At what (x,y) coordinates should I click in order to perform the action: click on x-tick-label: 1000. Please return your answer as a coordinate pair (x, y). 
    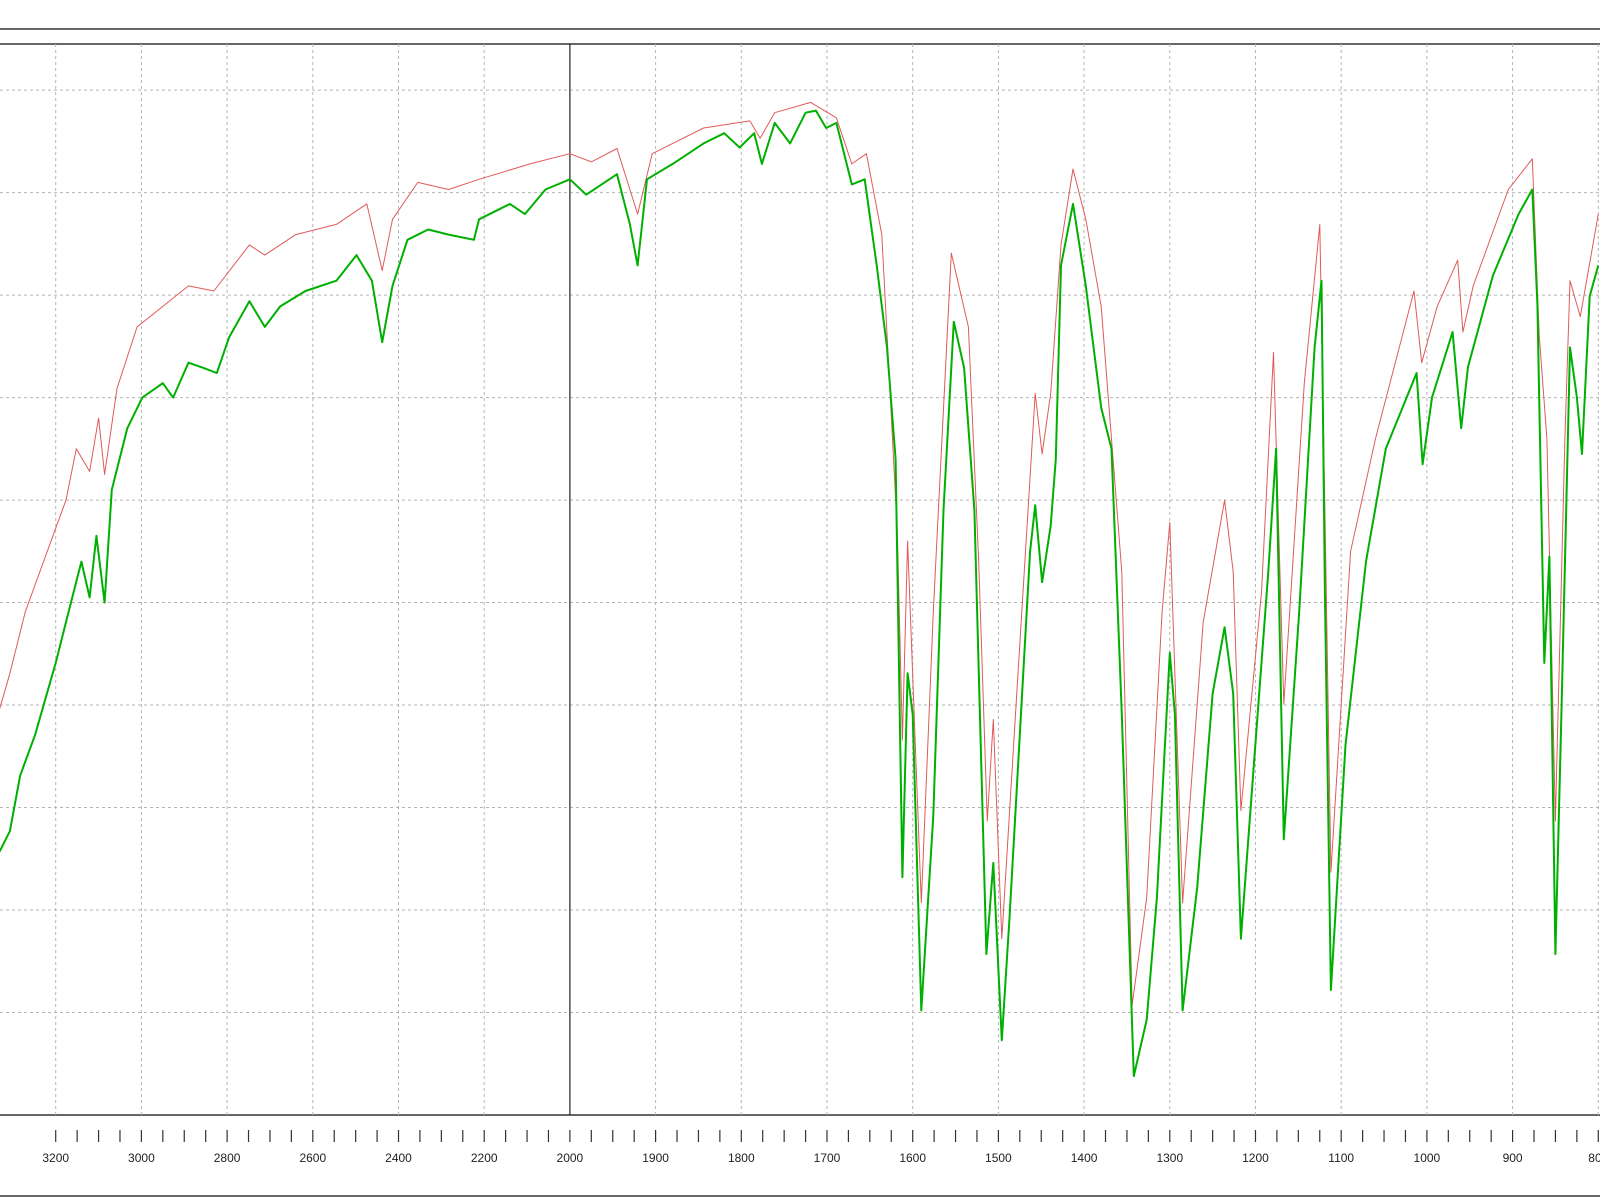
    Looking at the image, I should click on (1427, 1158).